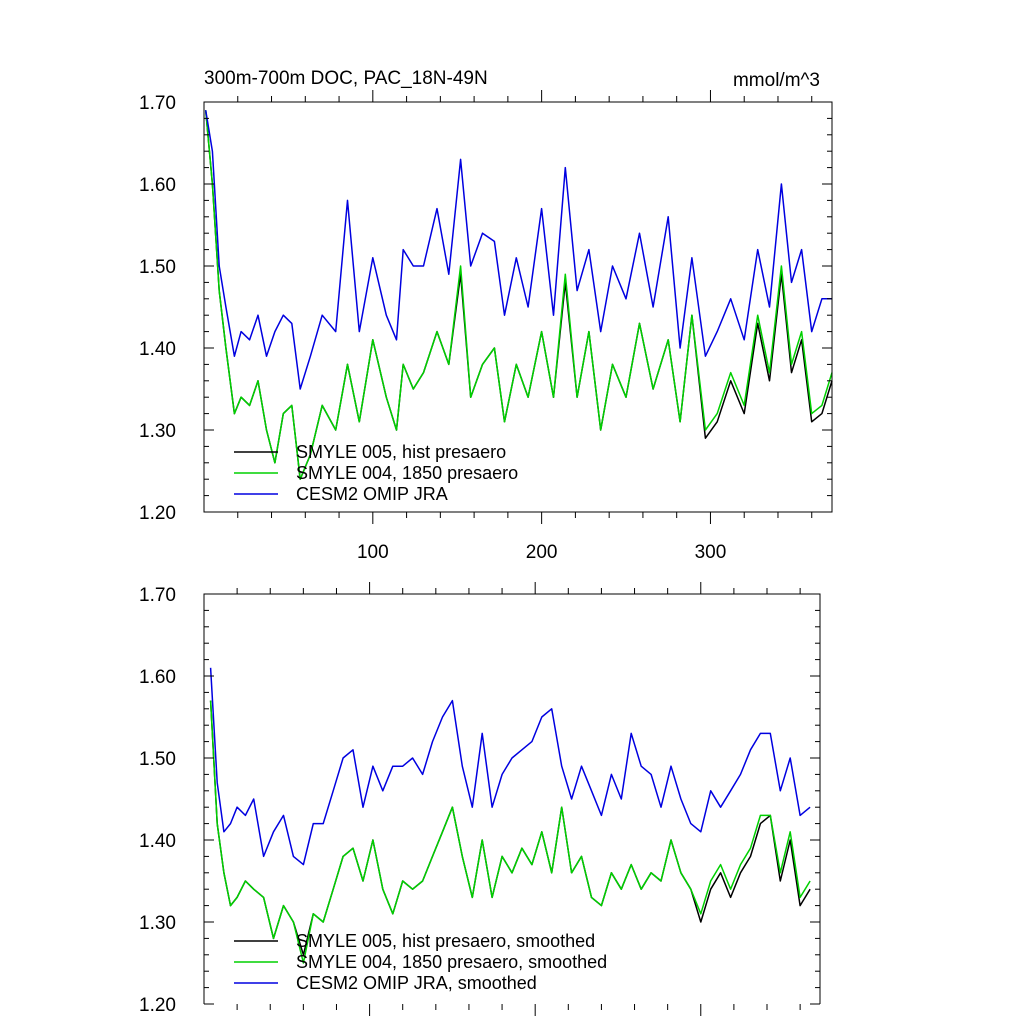 The width and height of the screenshot is (1024, 1024). I want to click on legend-label-0: SMYLE 005, hist presaero, so click(401, 452).